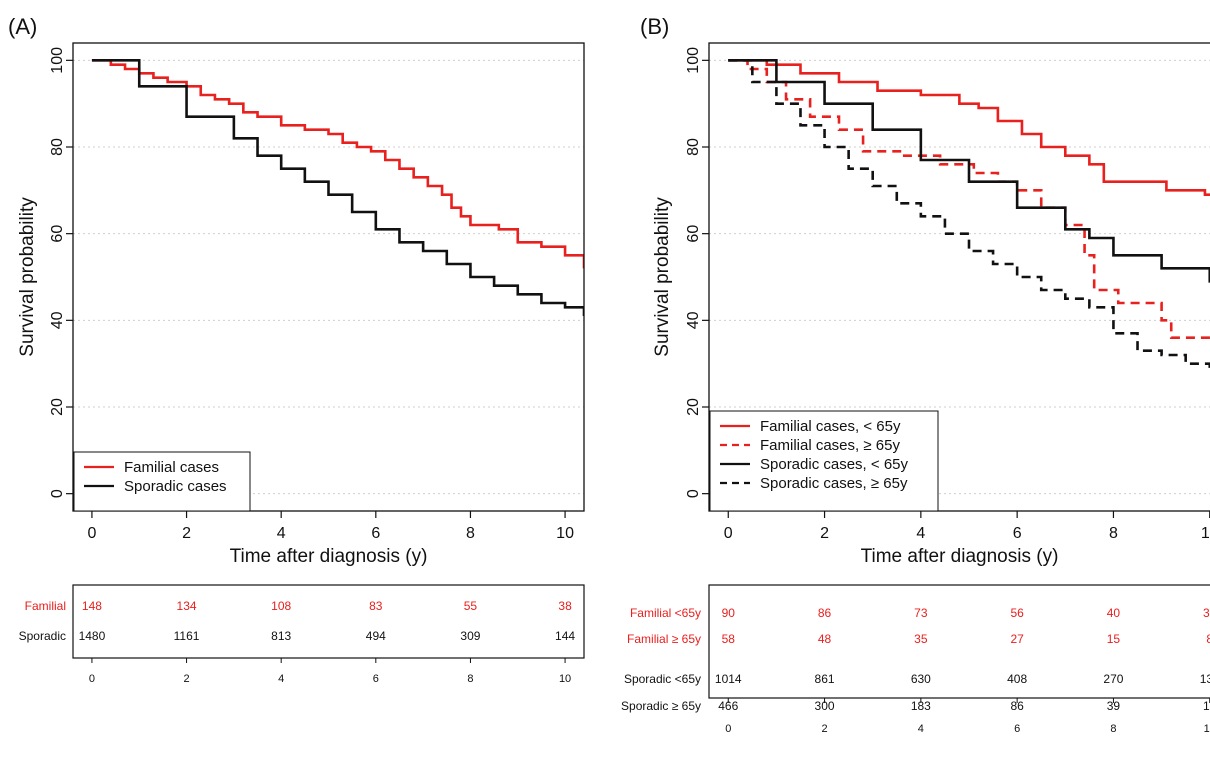  What do you see at coordinates (281, 606) in the screenshot?
I see `risk-value: 108` at bounding box center [281, 606].